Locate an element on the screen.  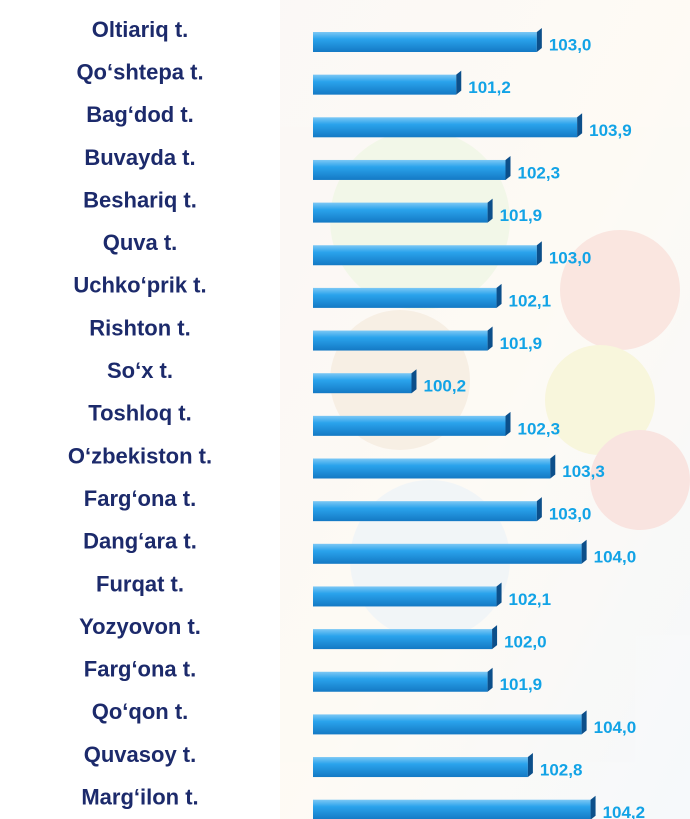
category-label: Dang‘ara t. is located at coordinates (140, 541).